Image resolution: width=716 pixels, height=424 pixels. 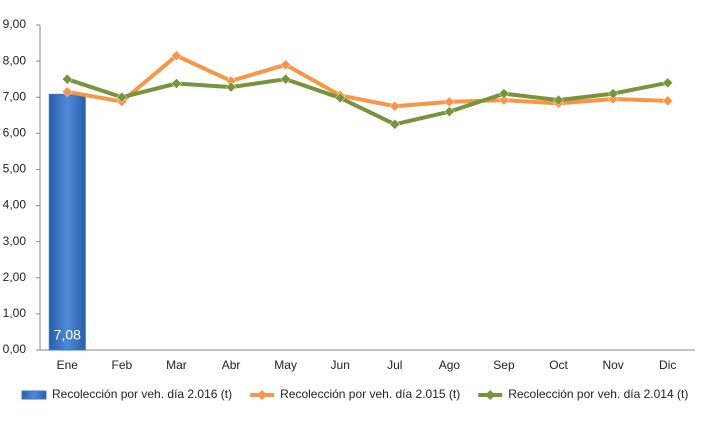 I want to click on x-tick-label: Jun, so click(x=340, y=365).